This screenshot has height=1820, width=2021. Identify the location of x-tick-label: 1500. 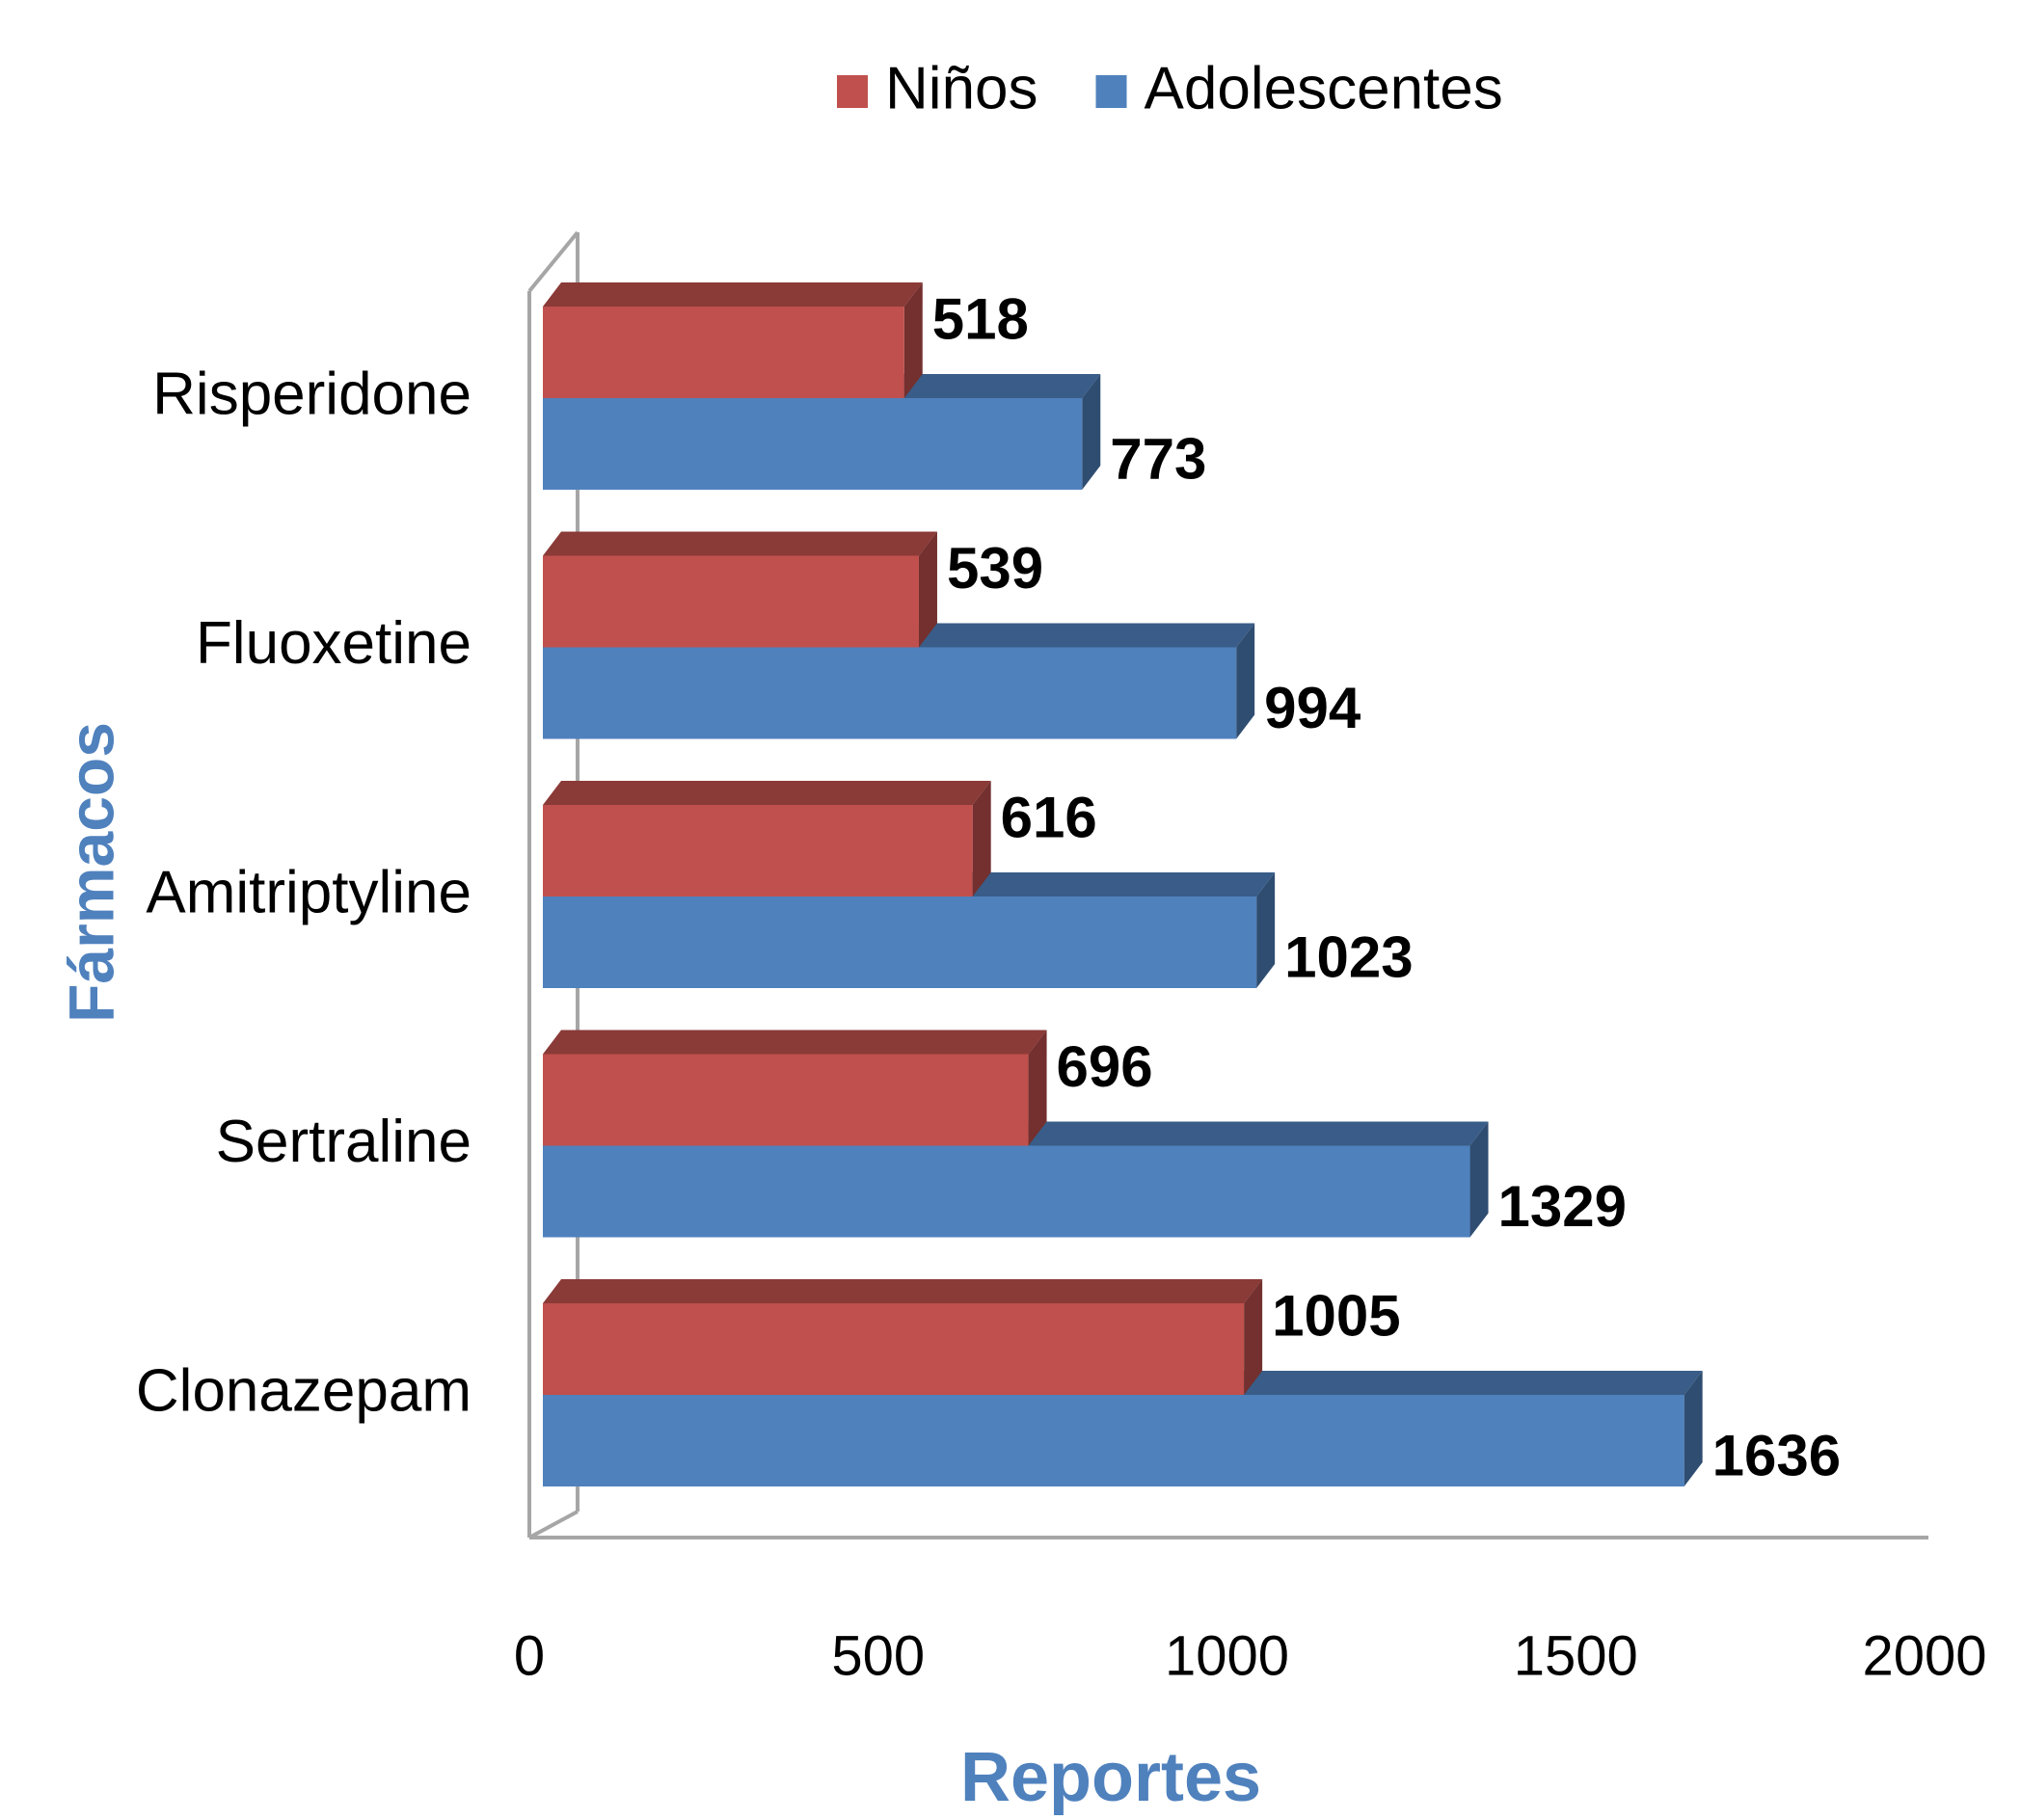
(1576, 1655).